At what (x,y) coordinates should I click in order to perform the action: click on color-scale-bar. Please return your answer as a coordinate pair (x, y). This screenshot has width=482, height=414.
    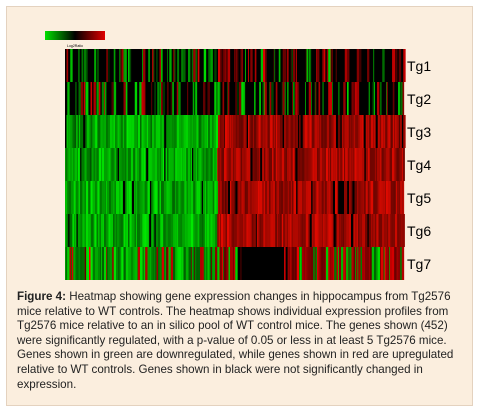
    Looking at the image, I should click on (75, 35).